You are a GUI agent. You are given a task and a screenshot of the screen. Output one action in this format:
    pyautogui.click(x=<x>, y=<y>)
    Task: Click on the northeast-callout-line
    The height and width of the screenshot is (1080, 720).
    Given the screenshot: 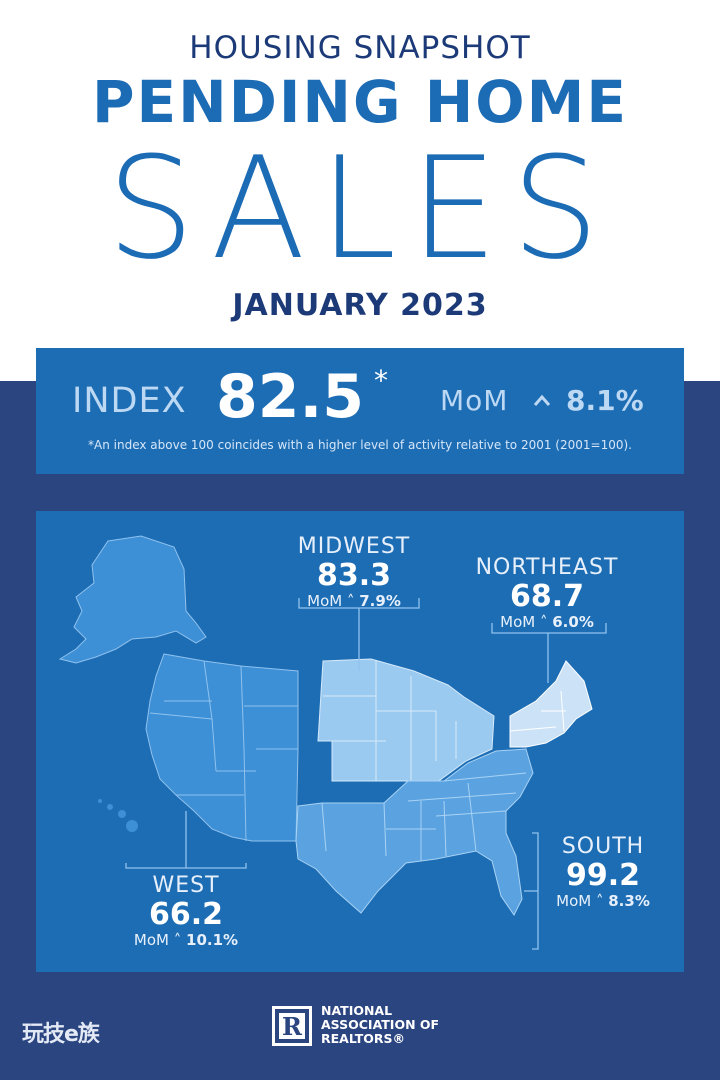 What is the action you would take?
    pyautogui.click(x=549, y=628)
    